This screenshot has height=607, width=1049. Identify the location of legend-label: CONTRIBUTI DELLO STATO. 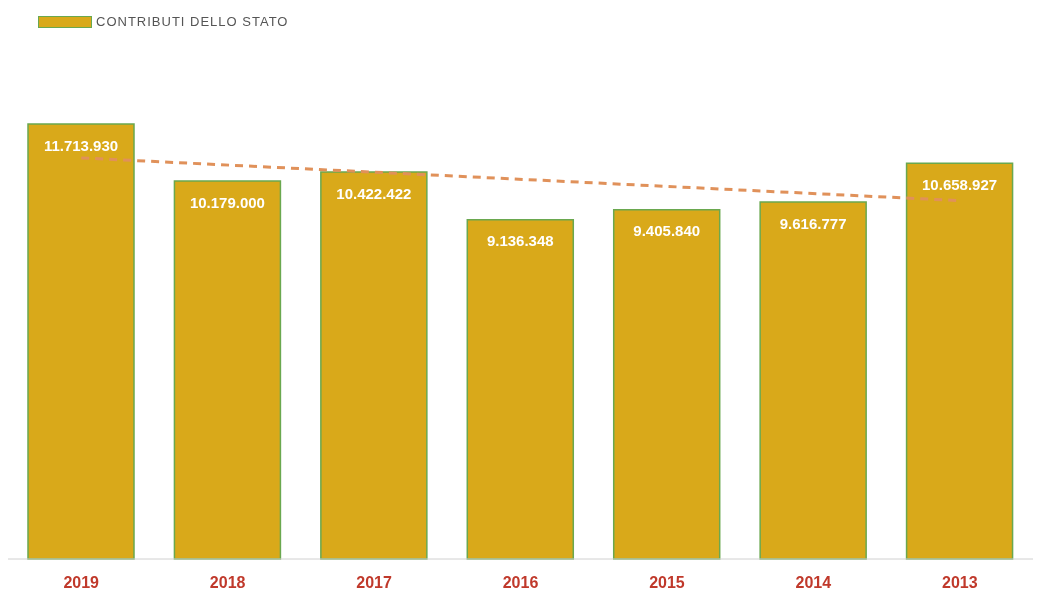
(192, 21).